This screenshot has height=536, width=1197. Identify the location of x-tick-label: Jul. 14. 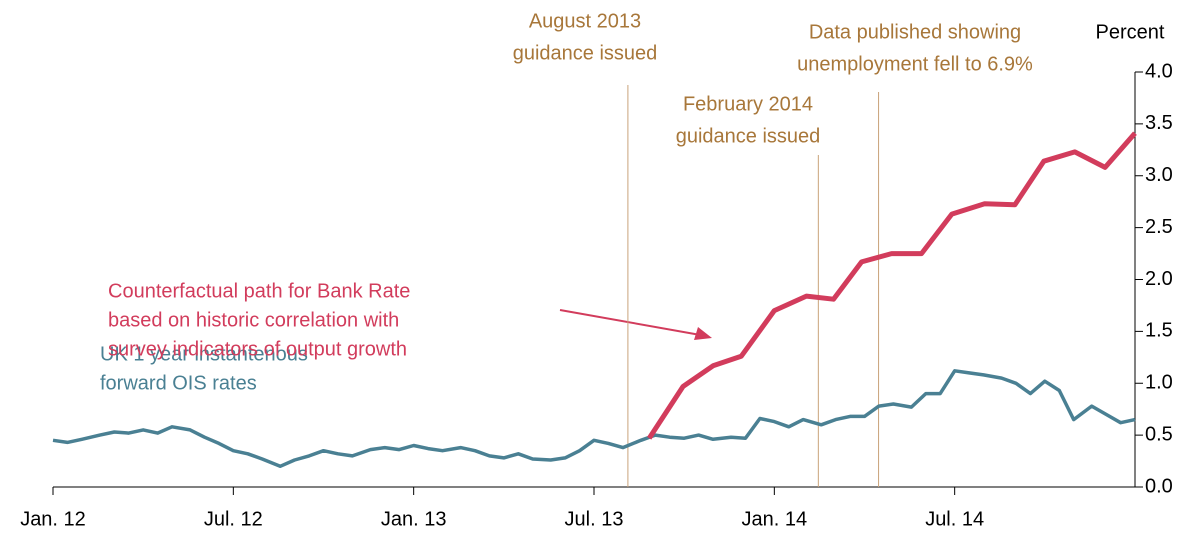
(954, 519).